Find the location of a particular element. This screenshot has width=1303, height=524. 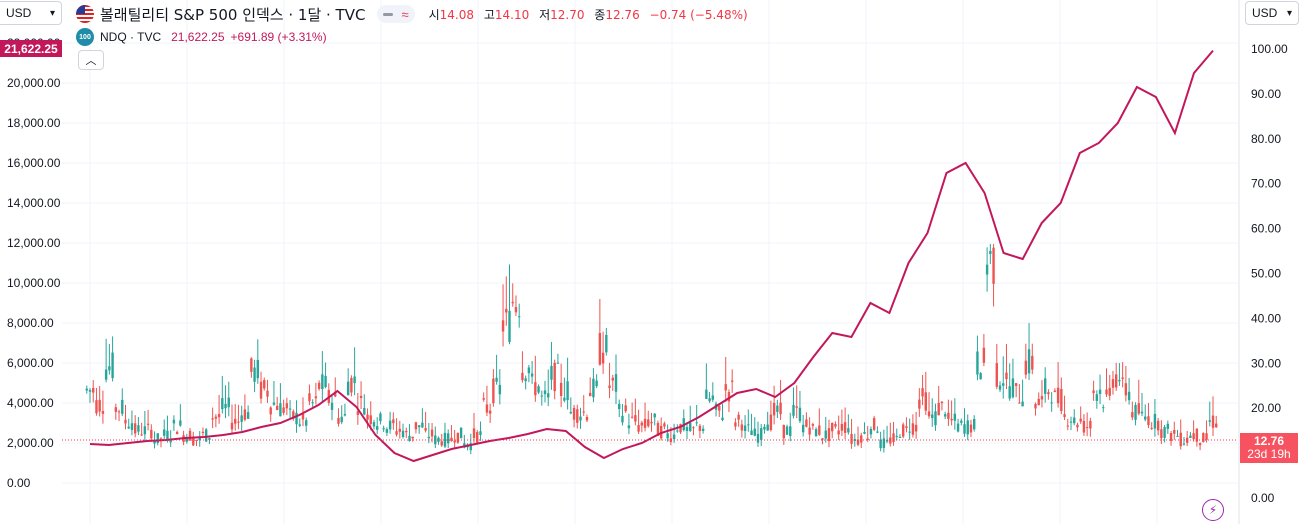

currency-select-right: USD ▾ is located at coordinates (1272, 13).